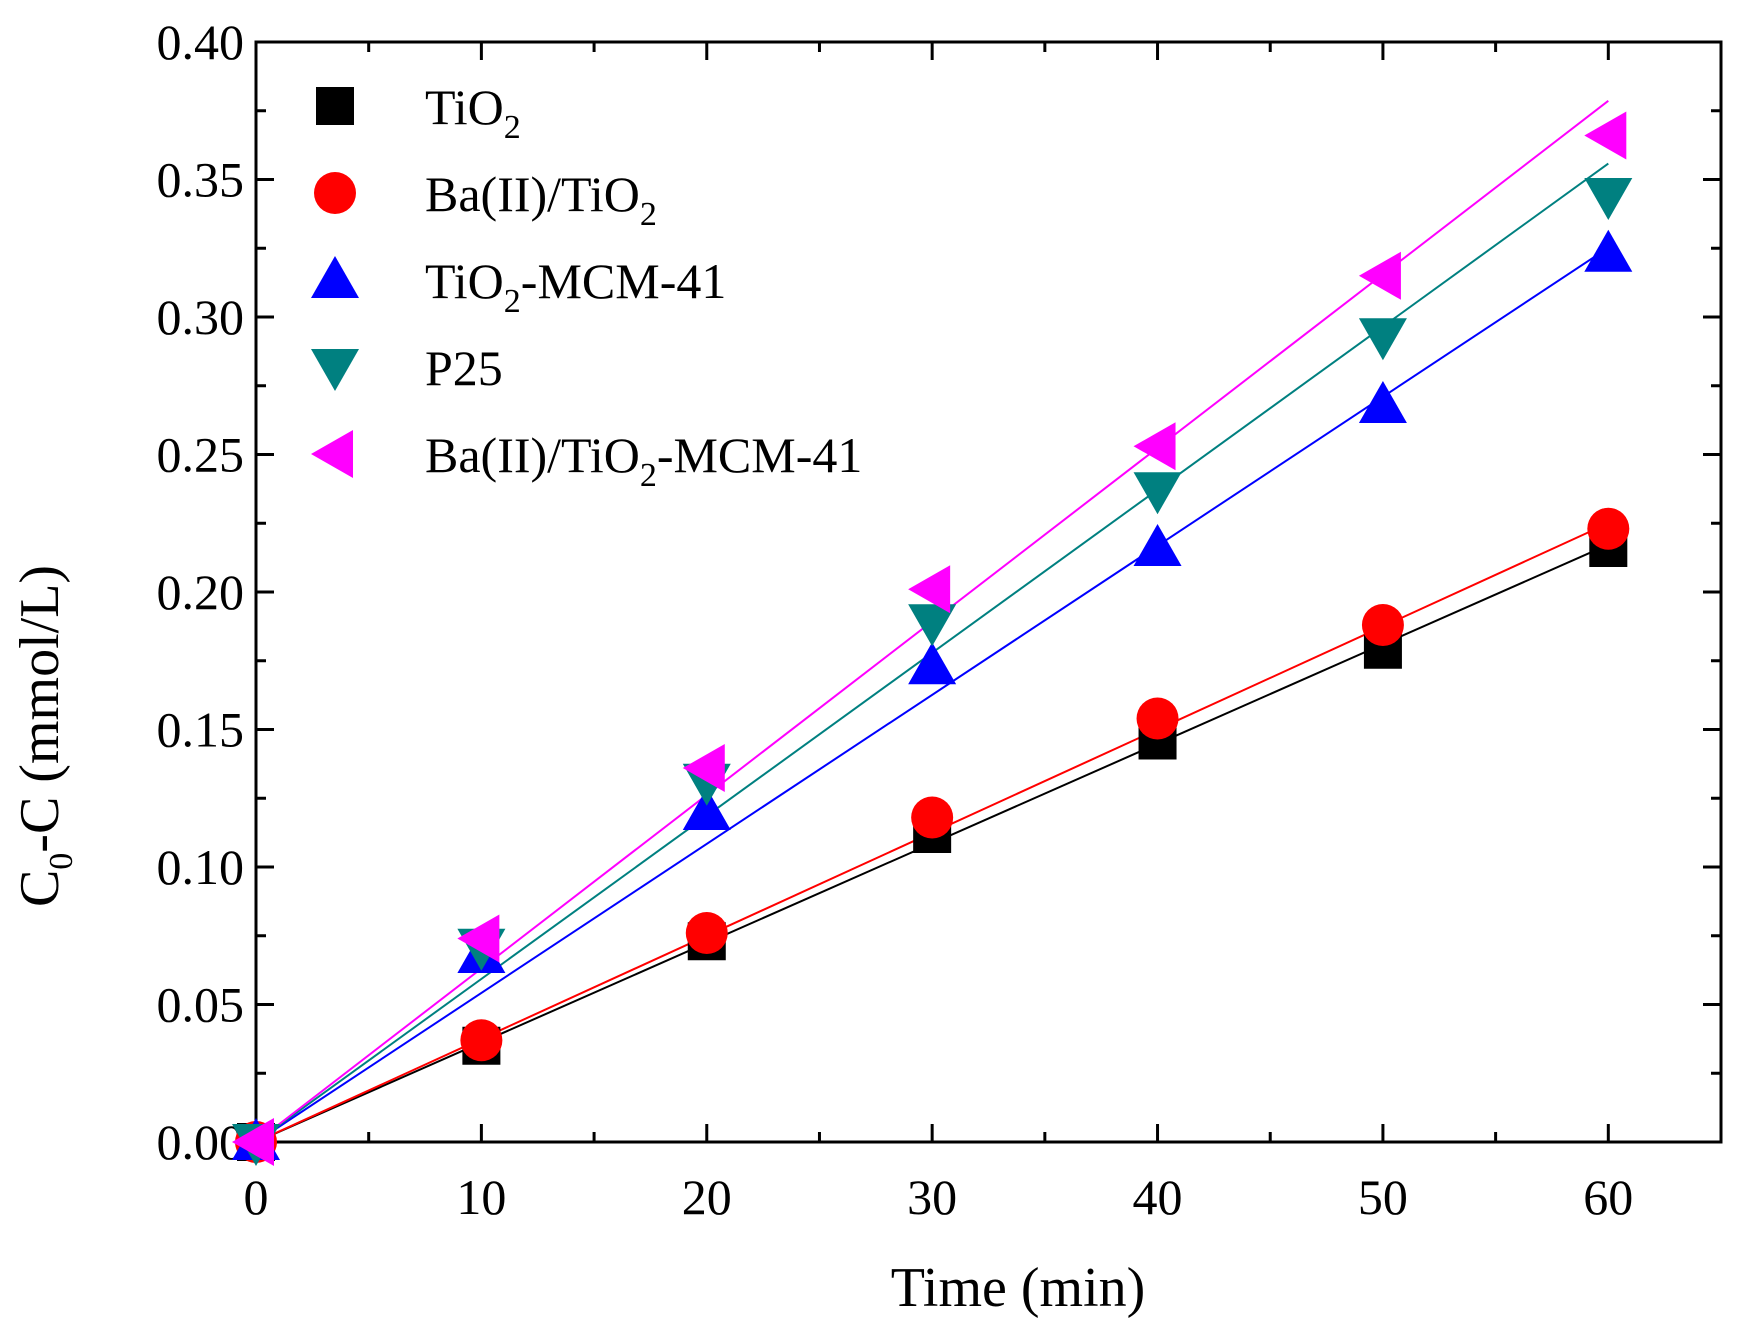 This screenshot has height=1326, width=1738. Describe the element at coordinates (201, 1142) in the screenshot. I see `y-tick-label: 0.00` at that location.